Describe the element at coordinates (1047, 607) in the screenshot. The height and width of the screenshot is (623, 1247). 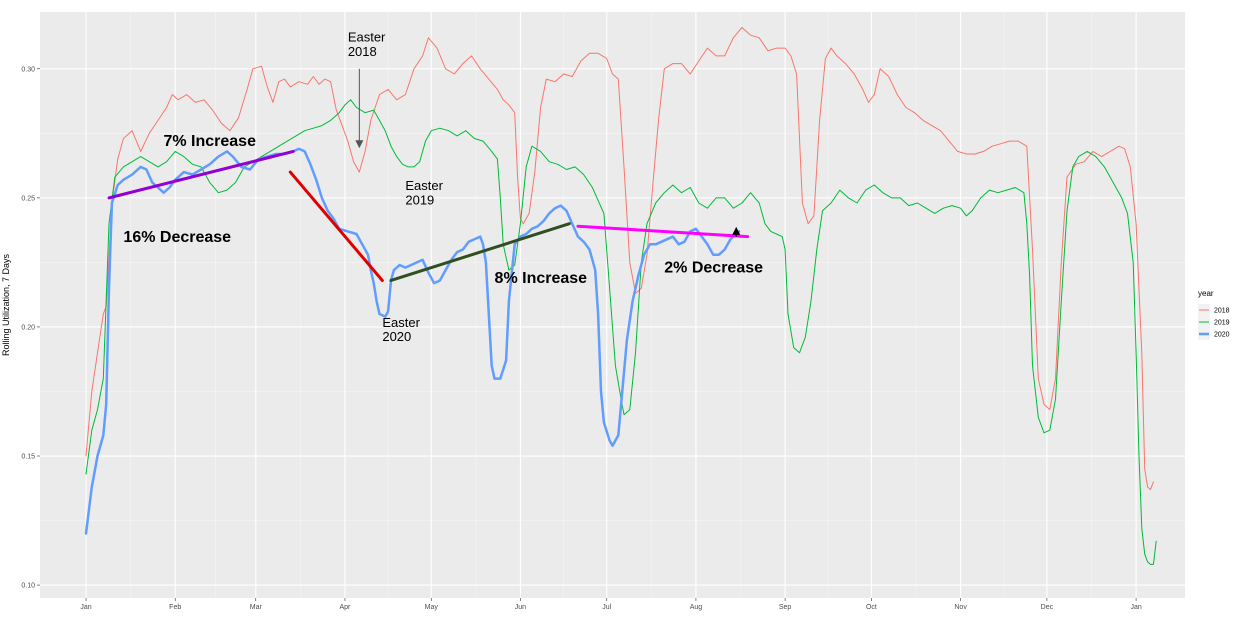
I see `x-tick-label-11: Dec` at that location.